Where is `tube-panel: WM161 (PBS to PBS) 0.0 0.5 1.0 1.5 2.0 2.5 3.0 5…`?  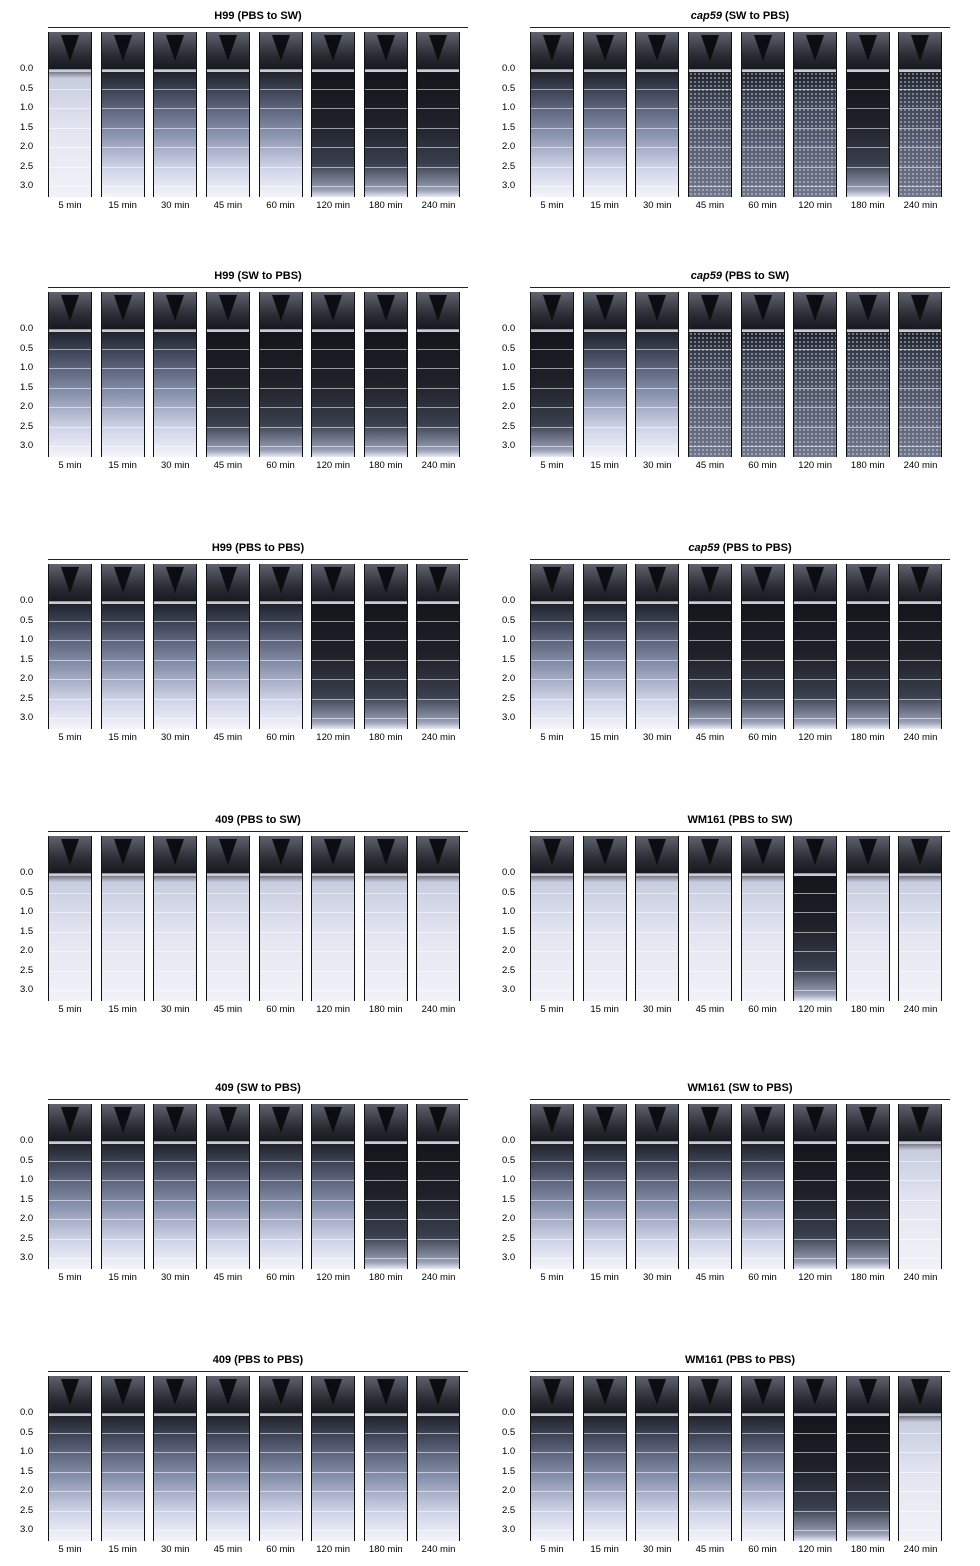
tube-panel: WM161 (PBS to PBS) 0.0 0.5 1.0 1.5 2.0 2.5 3.0 5… is located at coordinates (726, 1453).